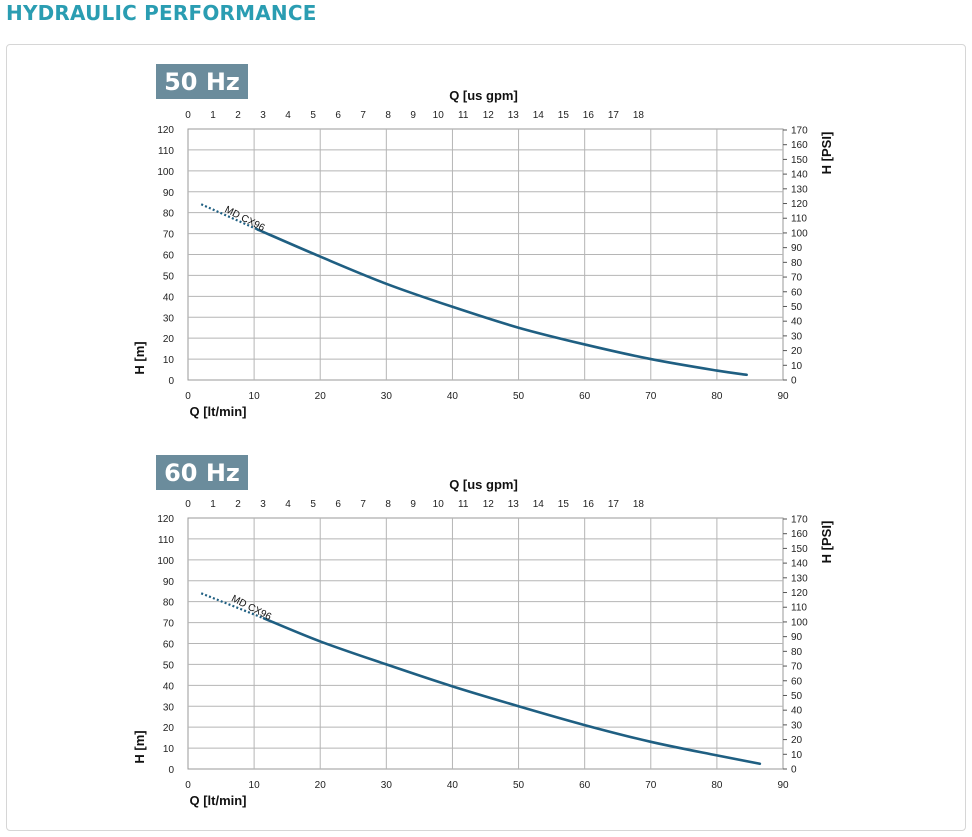 The image size is (972, 837). Describe the element at coordinates (799, 622) in the screenshot. I see `right-tick-label: 100` at that location.